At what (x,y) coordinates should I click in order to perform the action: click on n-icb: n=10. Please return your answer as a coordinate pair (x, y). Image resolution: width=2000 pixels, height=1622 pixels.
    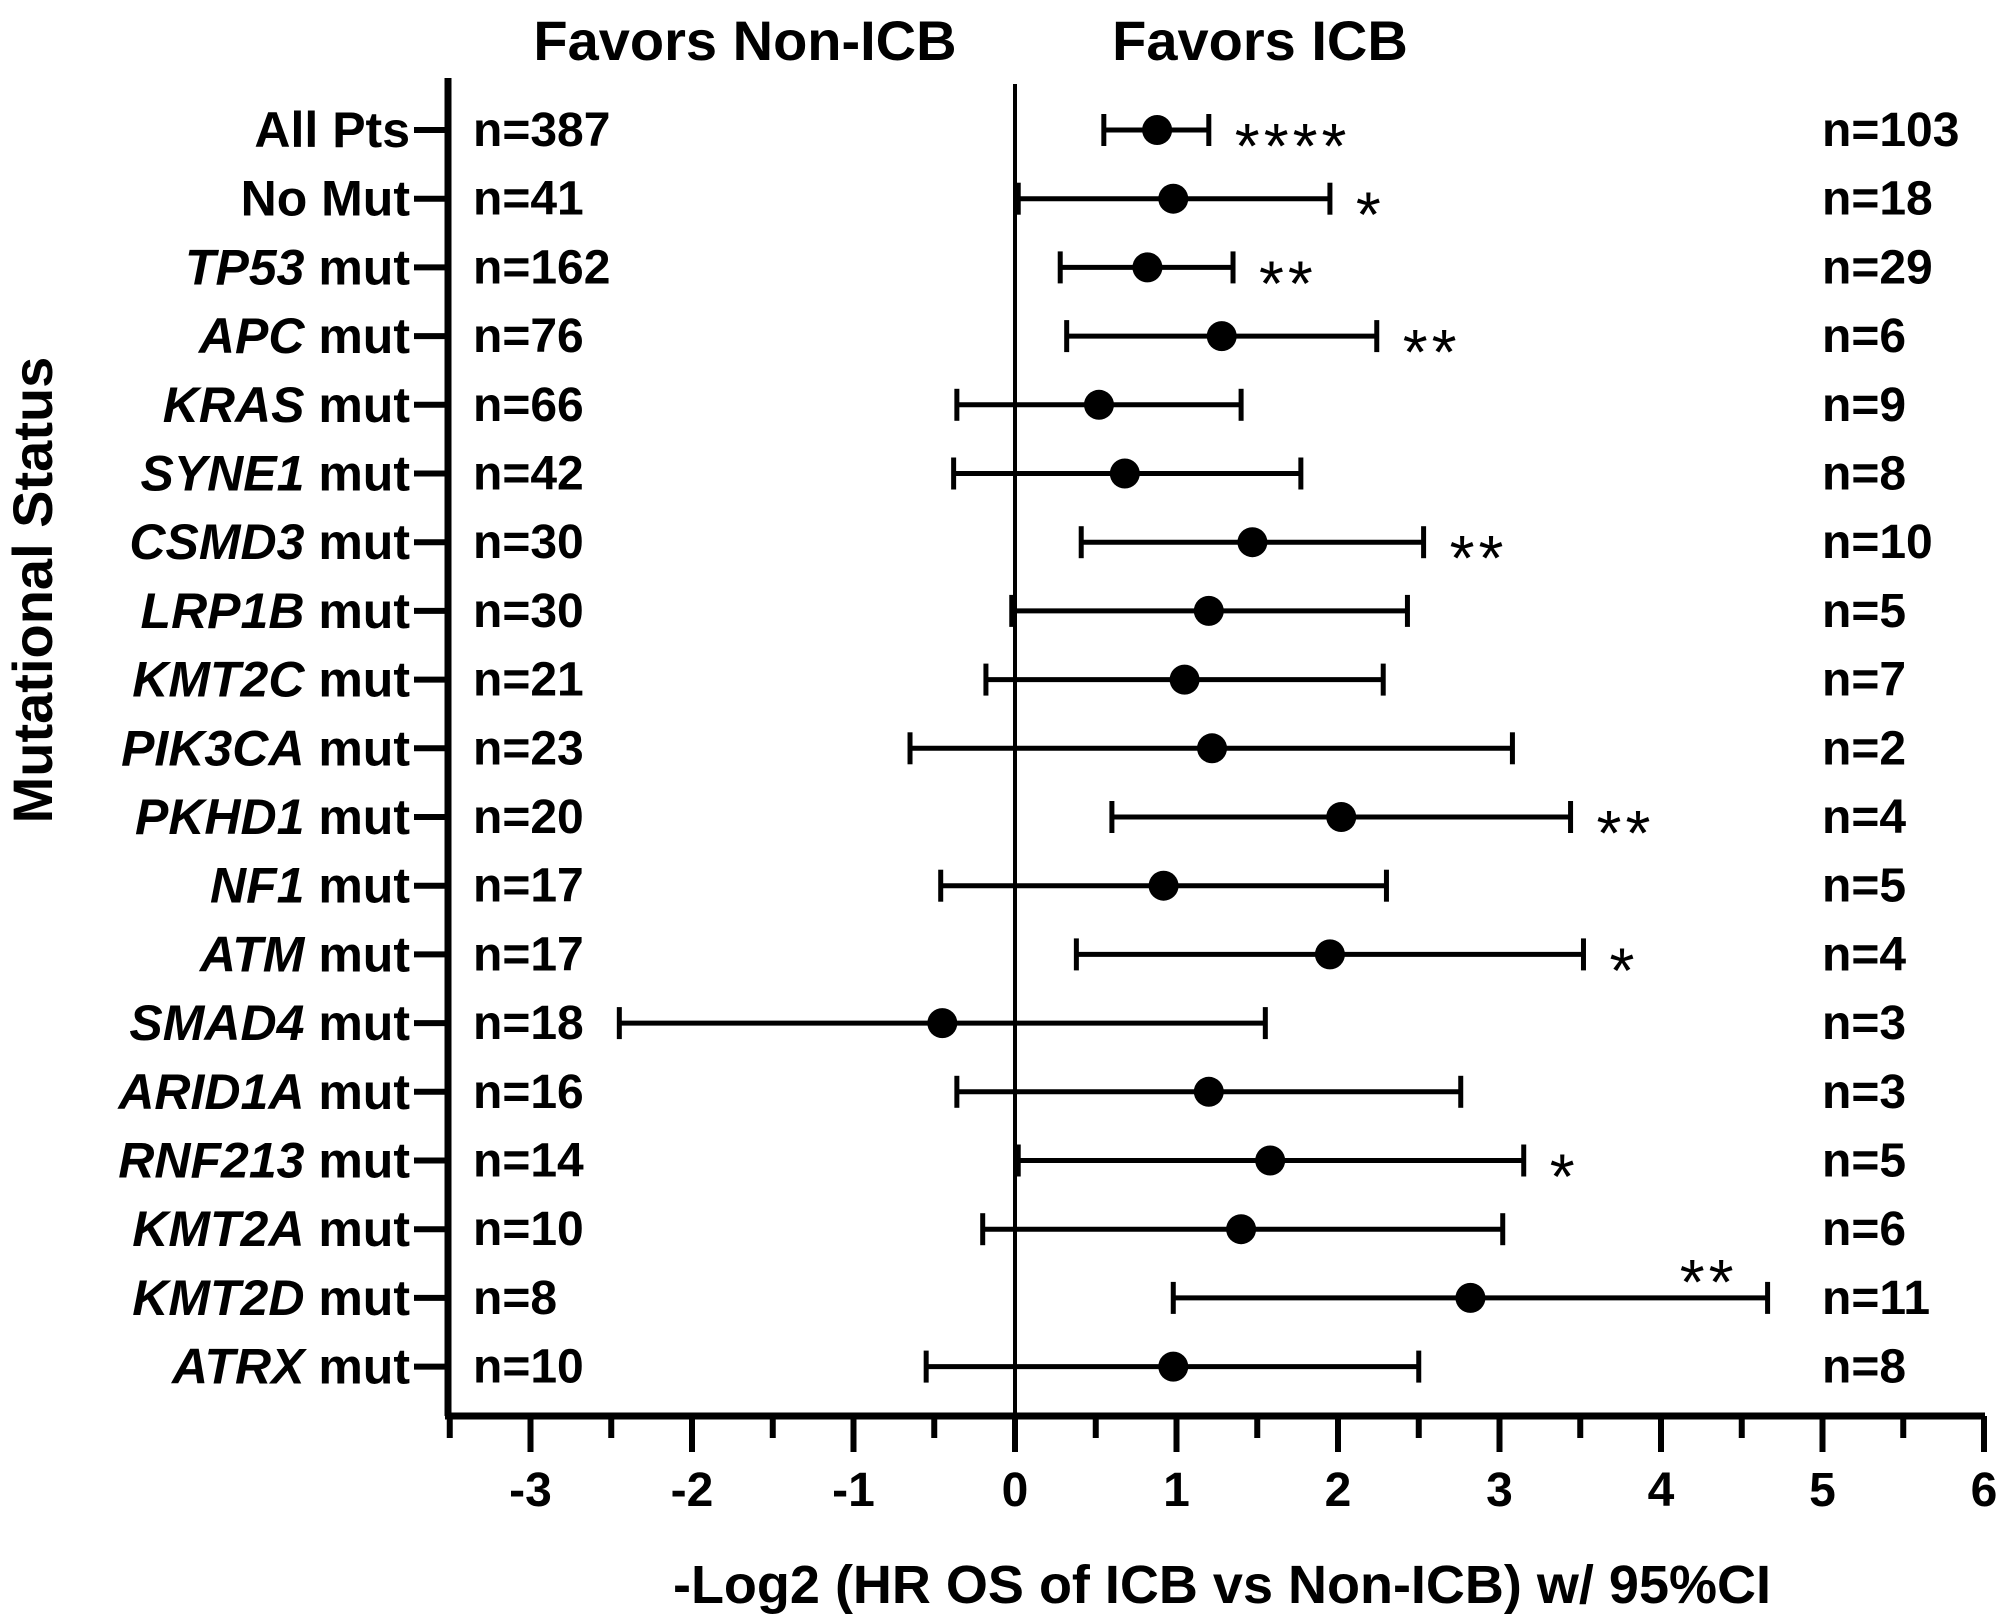
    Looking at the image, I should click on (1877, 542).